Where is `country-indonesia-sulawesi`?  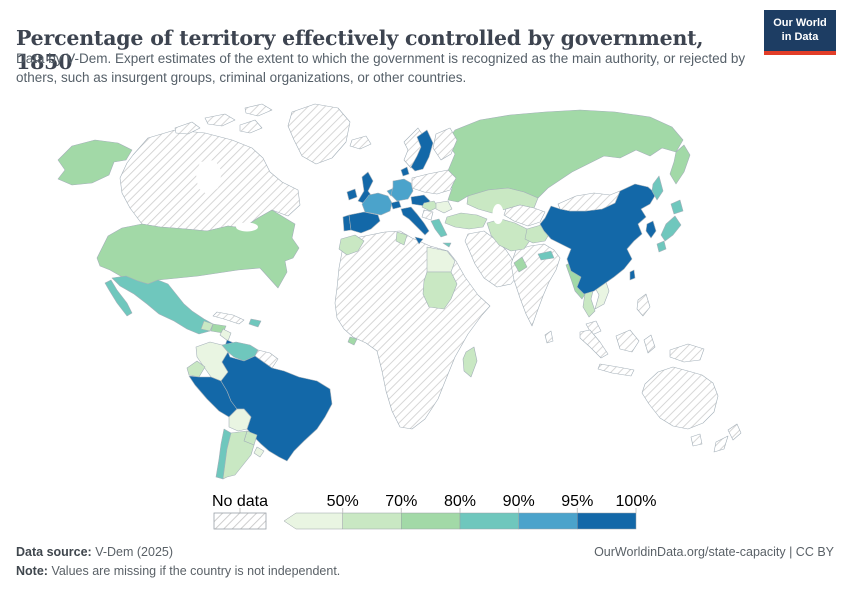 country-indonesia-sulawesi is located at coordinates (649, 344).